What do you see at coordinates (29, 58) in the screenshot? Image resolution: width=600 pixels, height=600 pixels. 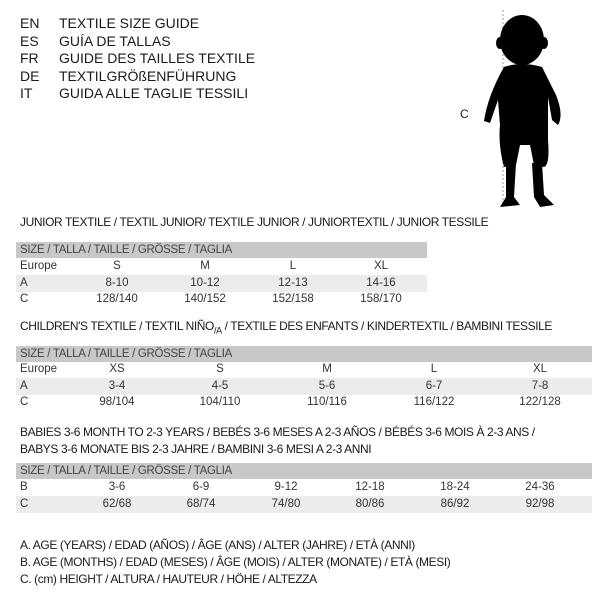 I see `language-code: FR` at bounding box center [29, 58].